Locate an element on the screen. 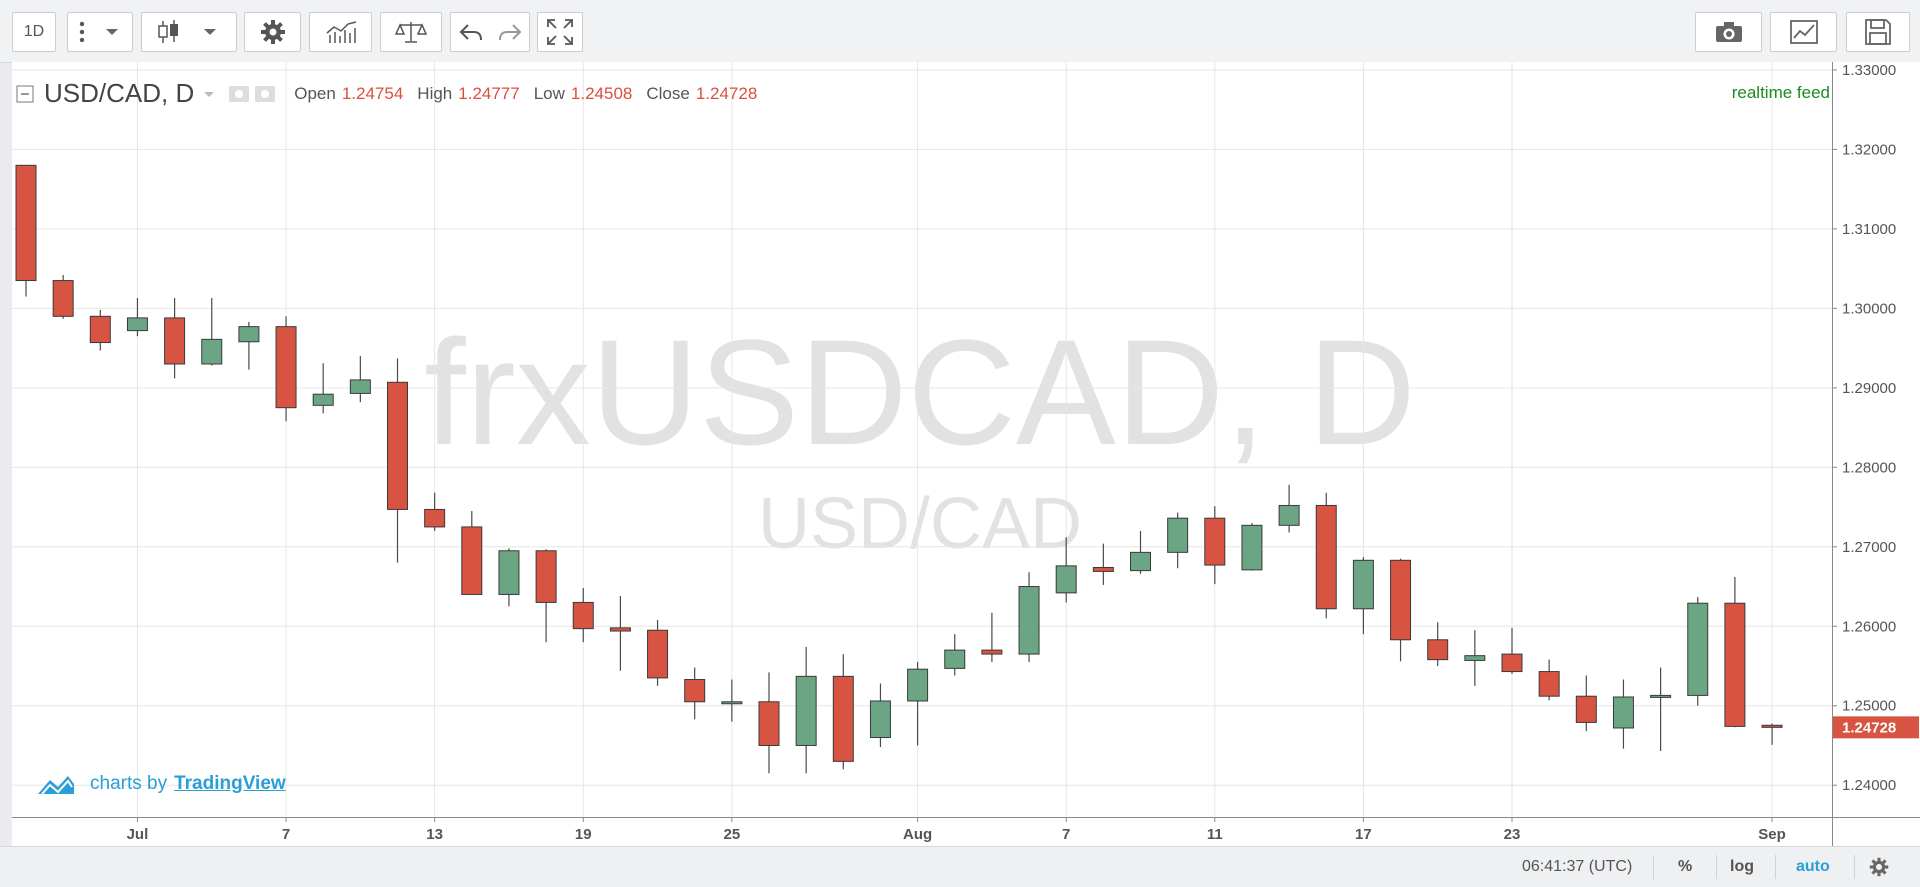 Image resolution: width=1920 pixels, height=887 pixels. eye-icon is located at coordinates (239, 94).